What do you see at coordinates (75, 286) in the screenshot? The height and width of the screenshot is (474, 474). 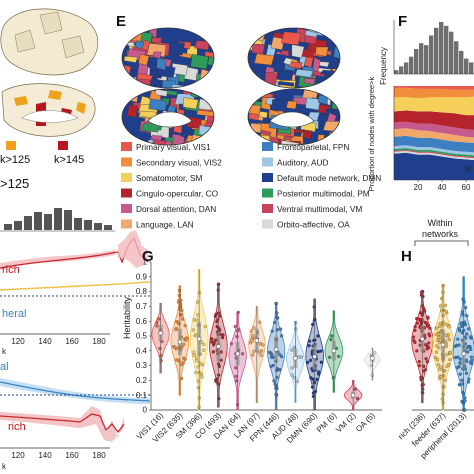 I see `feeder-curve` at bounding box center [75, 286].